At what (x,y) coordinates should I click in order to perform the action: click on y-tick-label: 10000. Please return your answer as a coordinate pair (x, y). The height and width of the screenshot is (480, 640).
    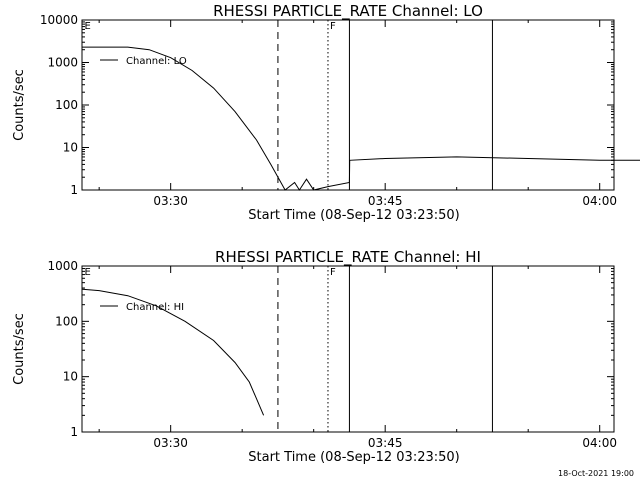
    Looking at the image, I should click on (59, 20).